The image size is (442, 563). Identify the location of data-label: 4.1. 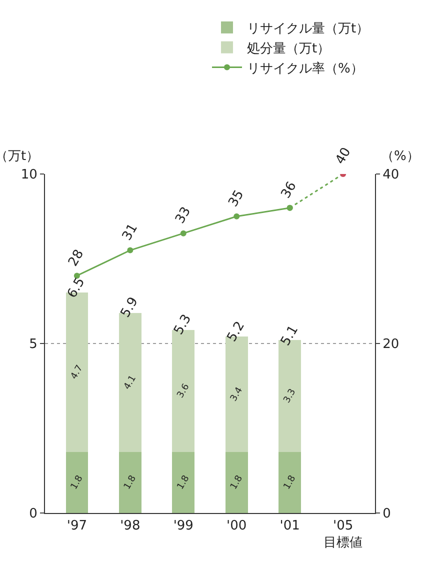
(130, 383).